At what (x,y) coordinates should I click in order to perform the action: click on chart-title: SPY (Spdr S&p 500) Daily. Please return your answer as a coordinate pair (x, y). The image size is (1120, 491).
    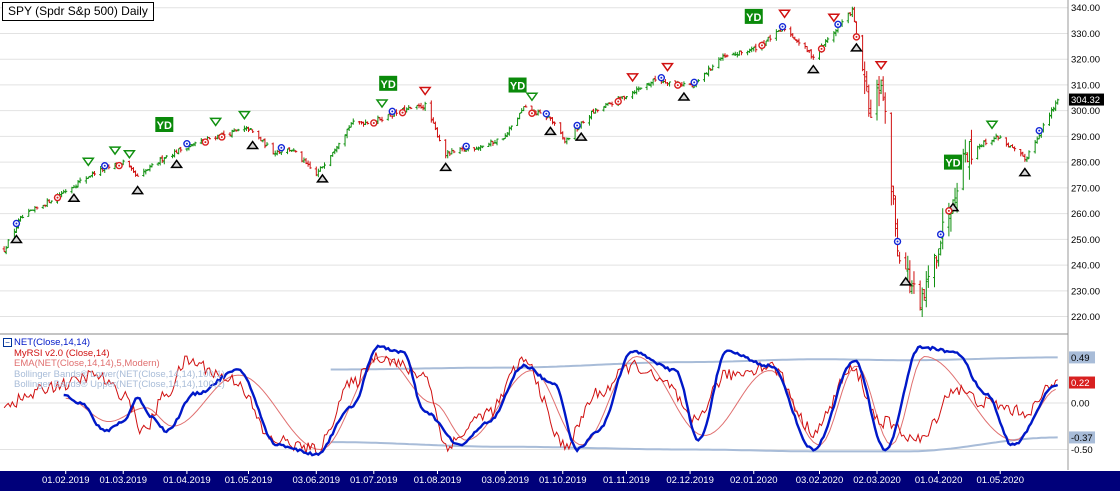
    Looking at the image, I should click on (78, 11).